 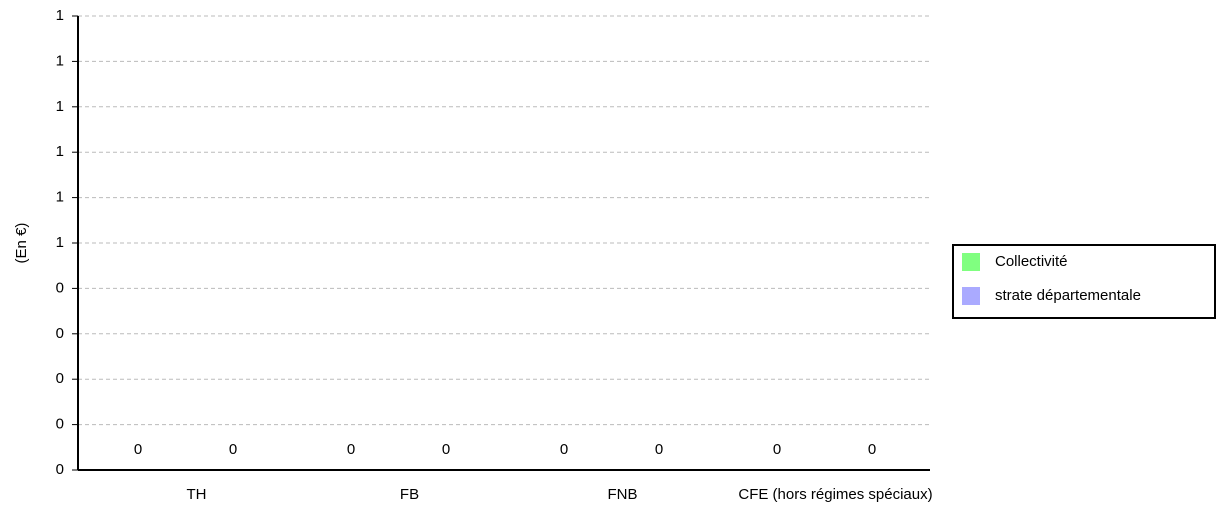 What do you see at coordinates (21, 243) in the screenshot?
I see `y-axis-label: (En €)` at bounding box center [21, 243].